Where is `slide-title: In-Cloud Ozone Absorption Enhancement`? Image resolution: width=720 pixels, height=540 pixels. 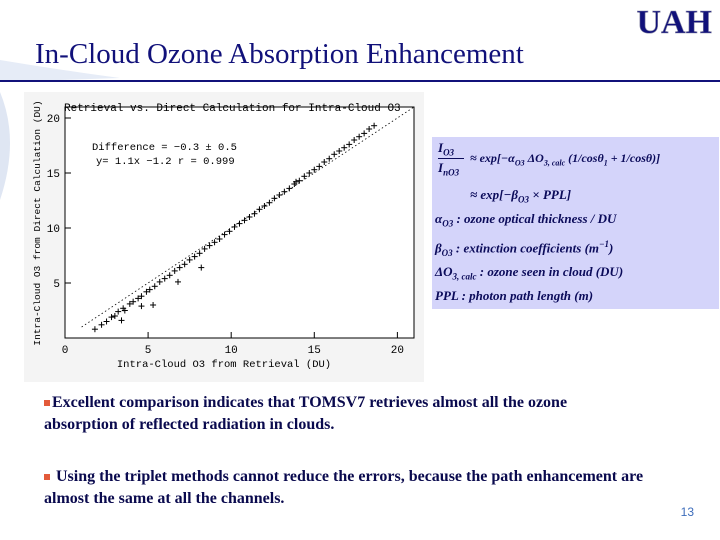
slide-title: In-Cloud Ozone Absorption Enhancement is located at coordinates (279, 54).